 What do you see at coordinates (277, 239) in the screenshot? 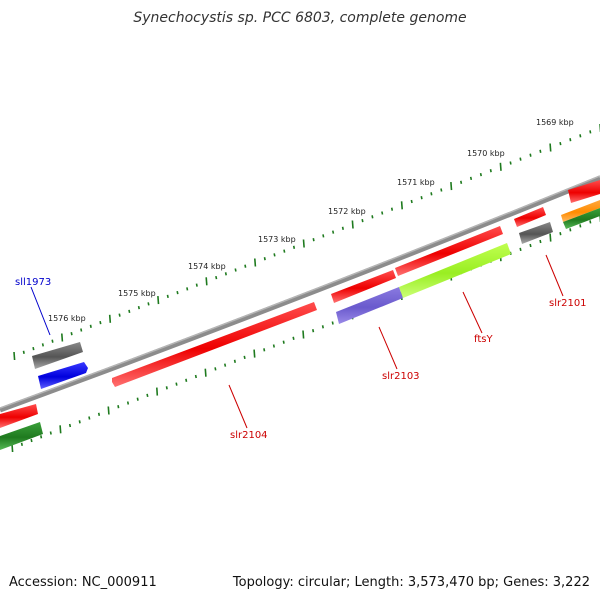
I see `ruler-label-1573: 1573 kbp` at bounding box center [277, 239].